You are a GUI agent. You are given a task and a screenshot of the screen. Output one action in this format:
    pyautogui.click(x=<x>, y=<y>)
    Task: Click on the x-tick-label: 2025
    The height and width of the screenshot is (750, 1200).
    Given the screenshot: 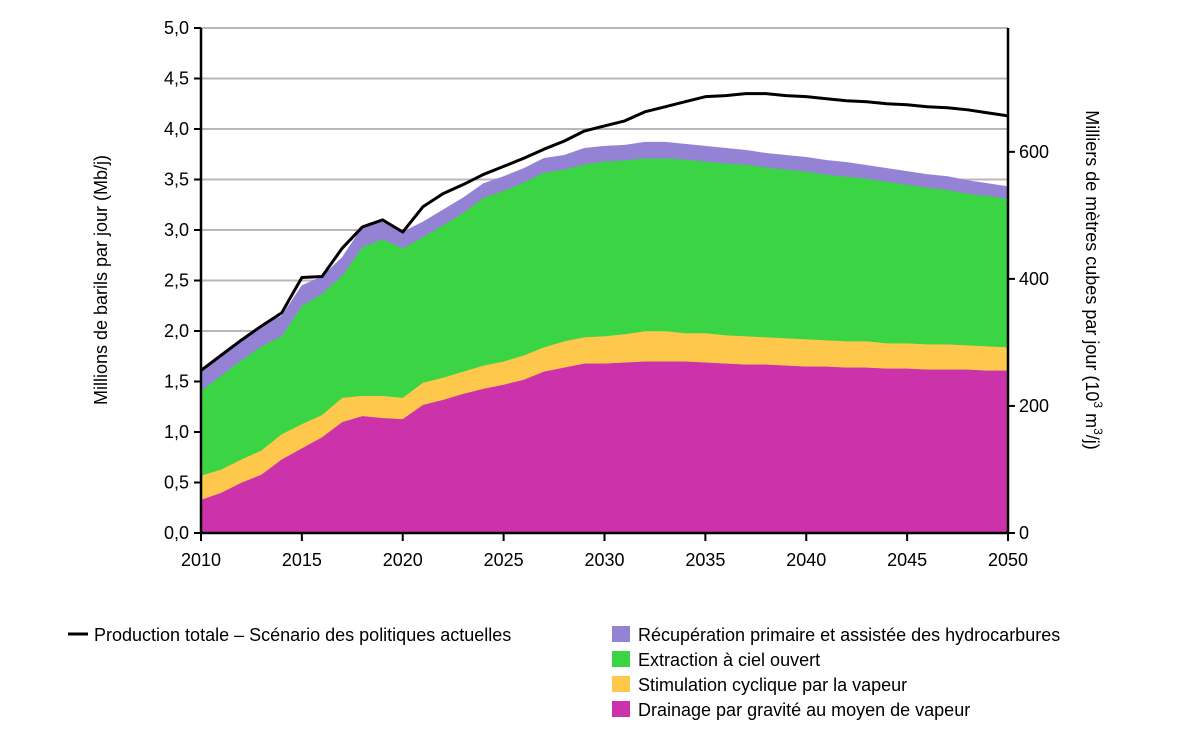 What is the action you would take?
    pyautogui.click(x=504, y=560)
    